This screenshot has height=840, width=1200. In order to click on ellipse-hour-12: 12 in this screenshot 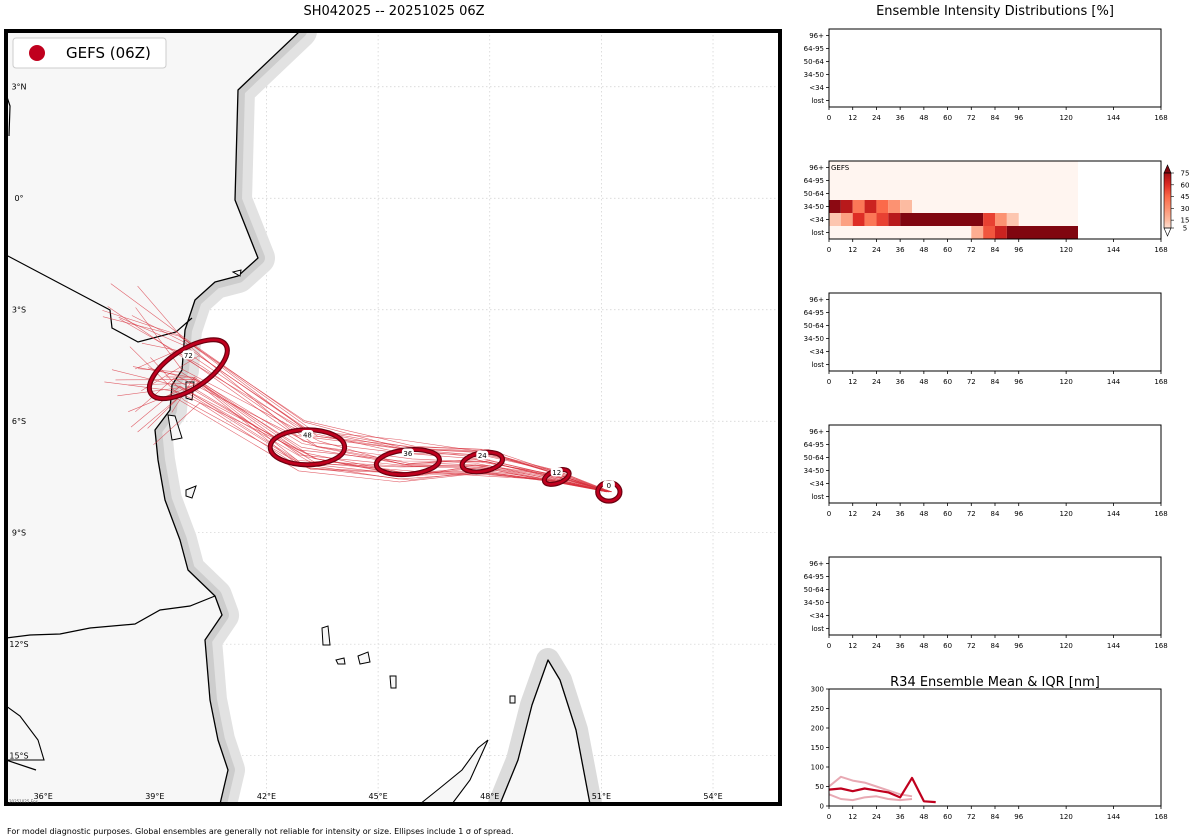, I will do `click(556, 477)`.